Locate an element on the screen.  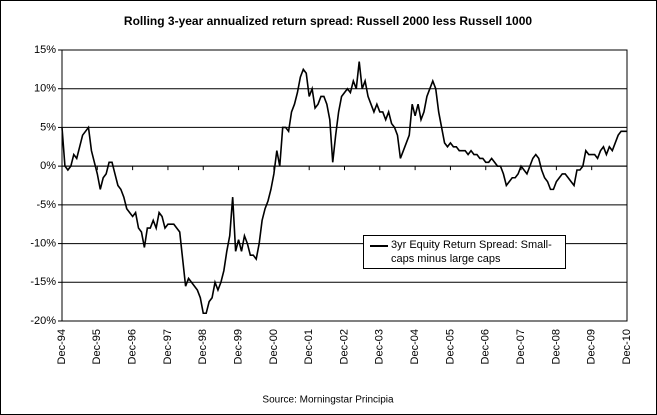
y-tick-label: -20% is located at coordinates (43, 321).